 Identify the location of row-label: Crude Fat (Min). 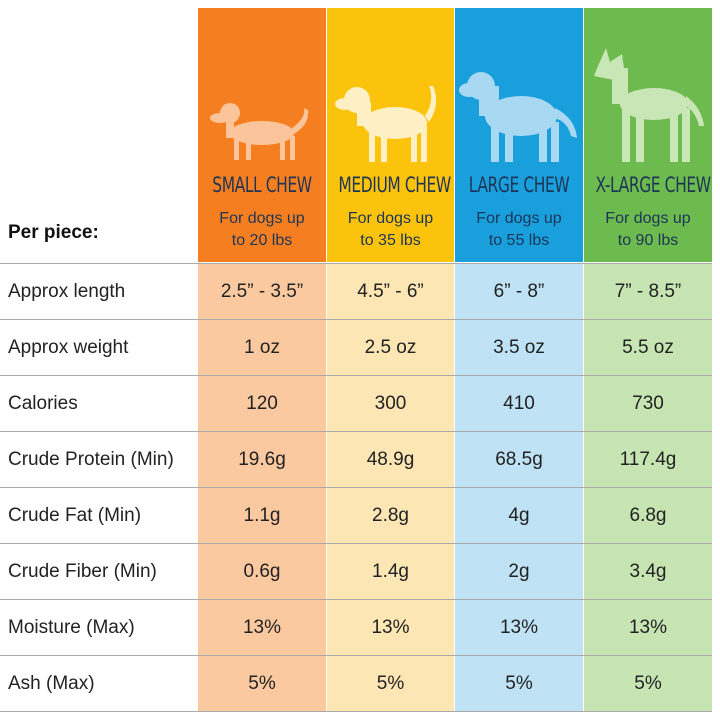
(75, 515).